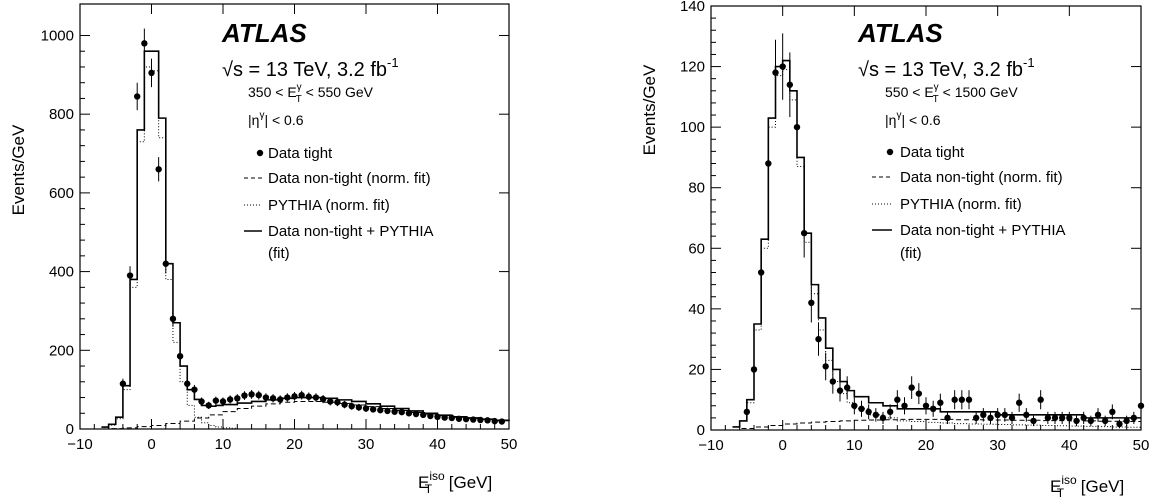 Image resolution: width=1164 pixels, height=501 pixels. What do you see at coordinates (279, 253) in the screenshot?
I see `left-legend-sum-label-2: (fit)` at bounding box center [279, 253].